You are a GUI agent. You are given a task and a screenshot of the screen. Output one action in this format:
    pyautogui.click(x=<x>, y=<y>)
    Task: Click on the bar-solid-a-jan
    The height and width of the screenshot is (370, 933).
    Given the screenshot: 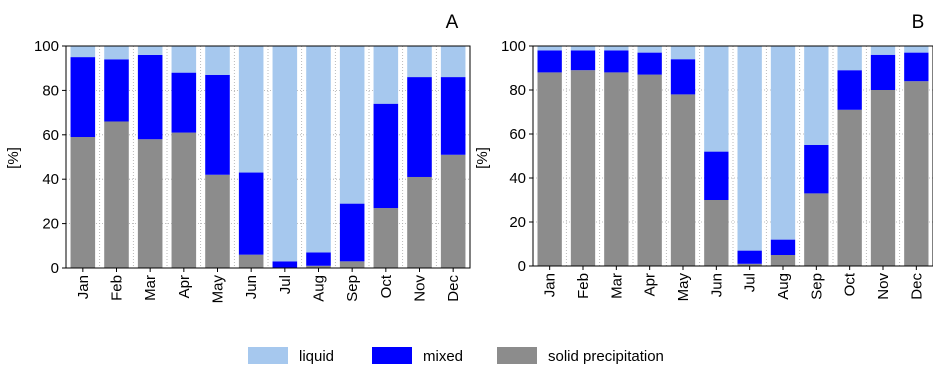 What is the action you would take?
    pyautogui.click(x=83, y=202)
    